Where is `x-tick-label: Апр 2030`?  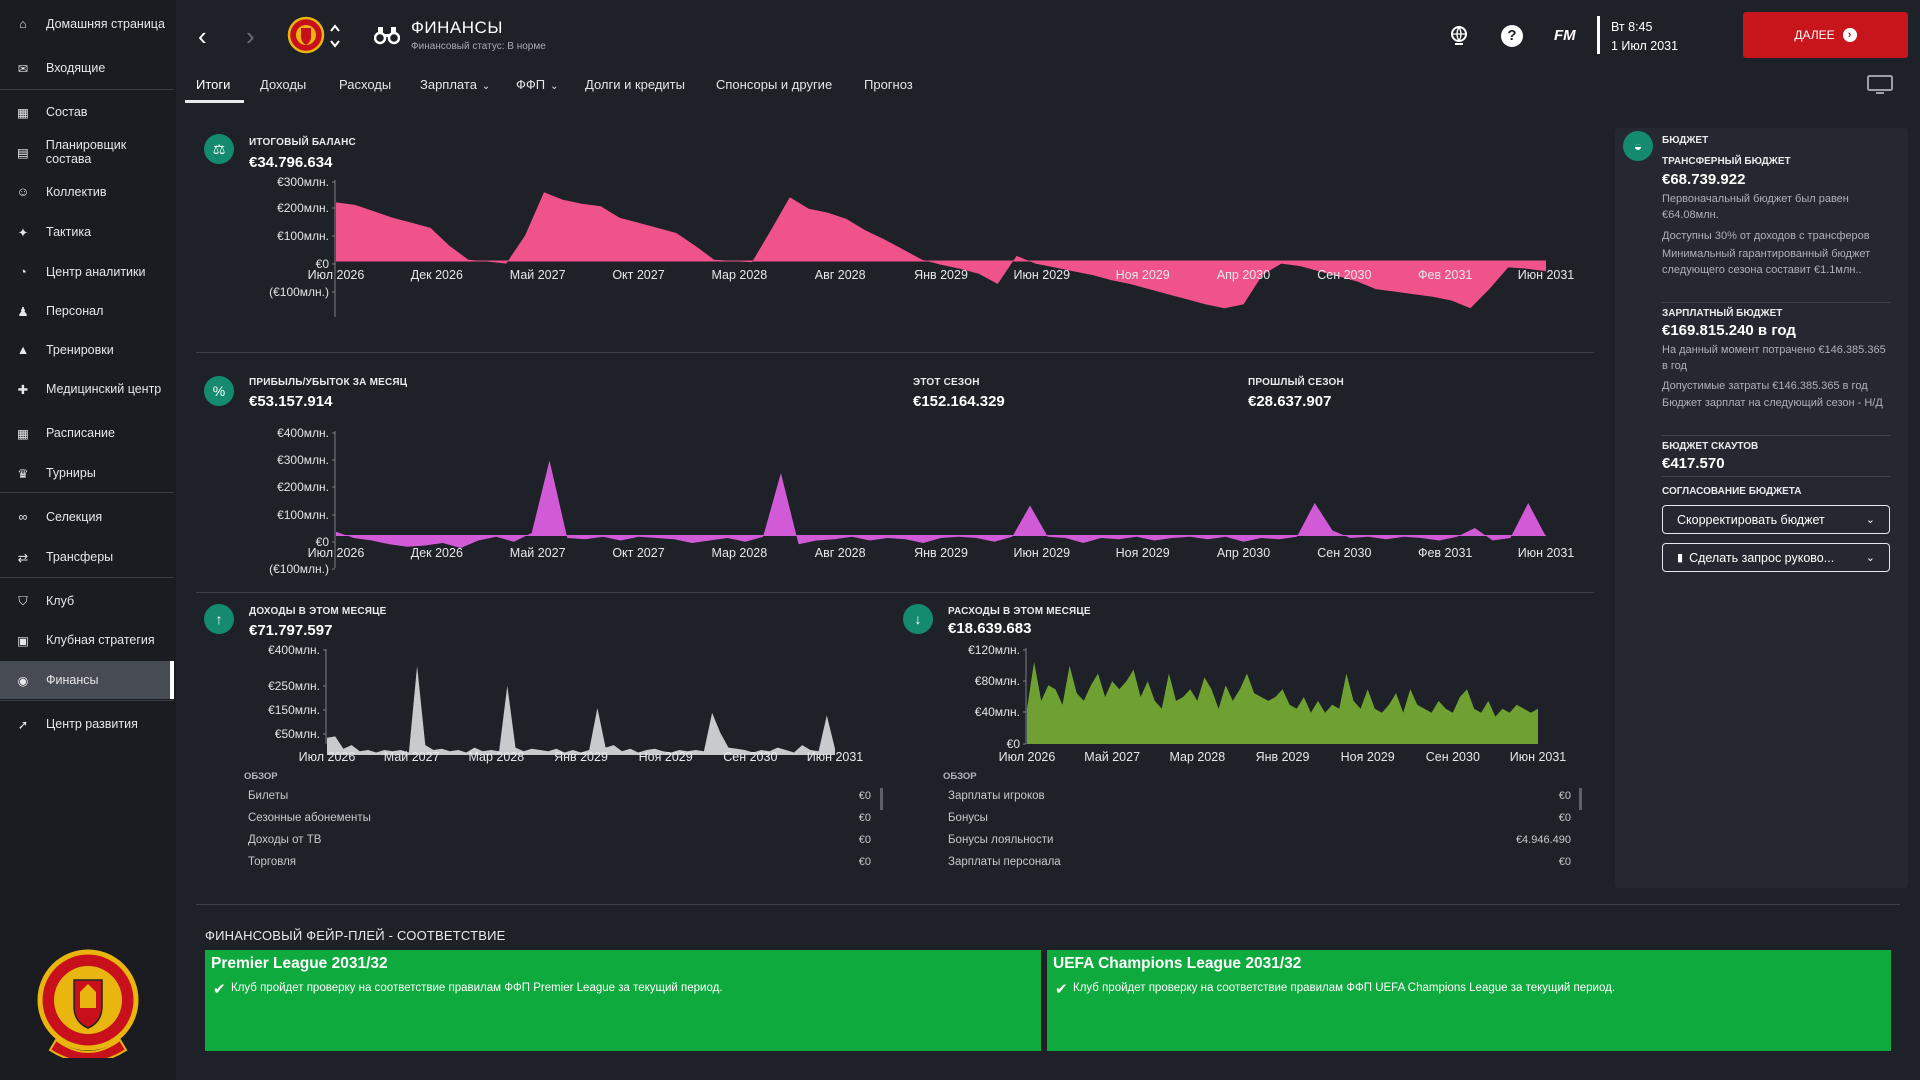
x-tick-label: Апр 2030 is located at coordinates (1243, 275).